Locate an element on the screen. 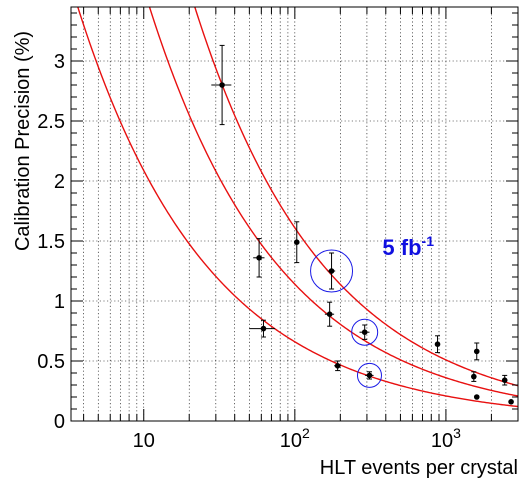 Image resolution: width=523 pixels, height=481 pixels. y-tick-label: 1 is located at coordinates (59, 302).